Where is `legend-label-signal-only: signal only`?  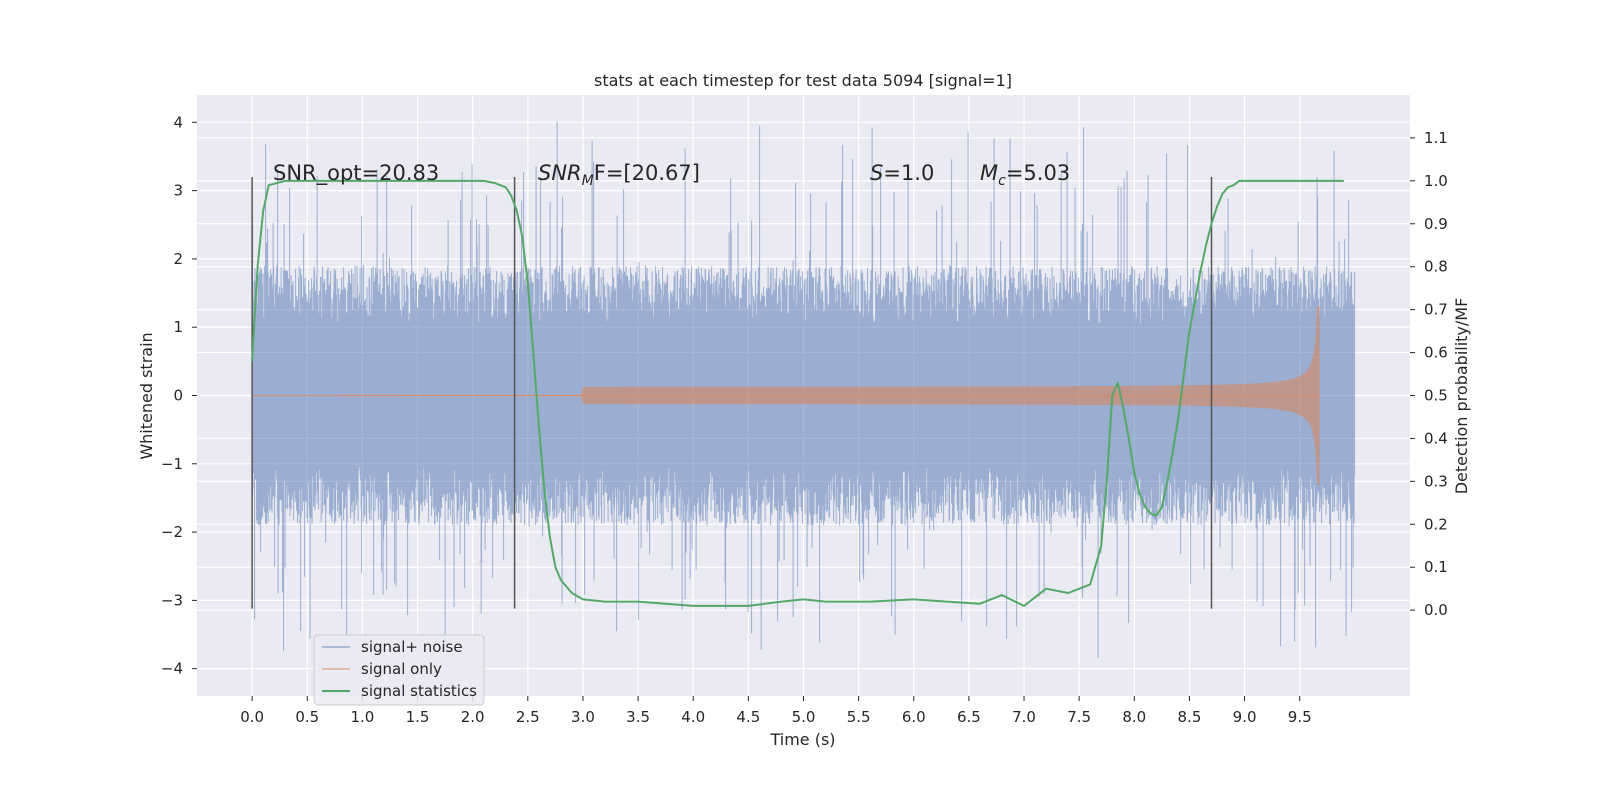
legend-label-signal-only: signal only is located at coordinates (401, 669).